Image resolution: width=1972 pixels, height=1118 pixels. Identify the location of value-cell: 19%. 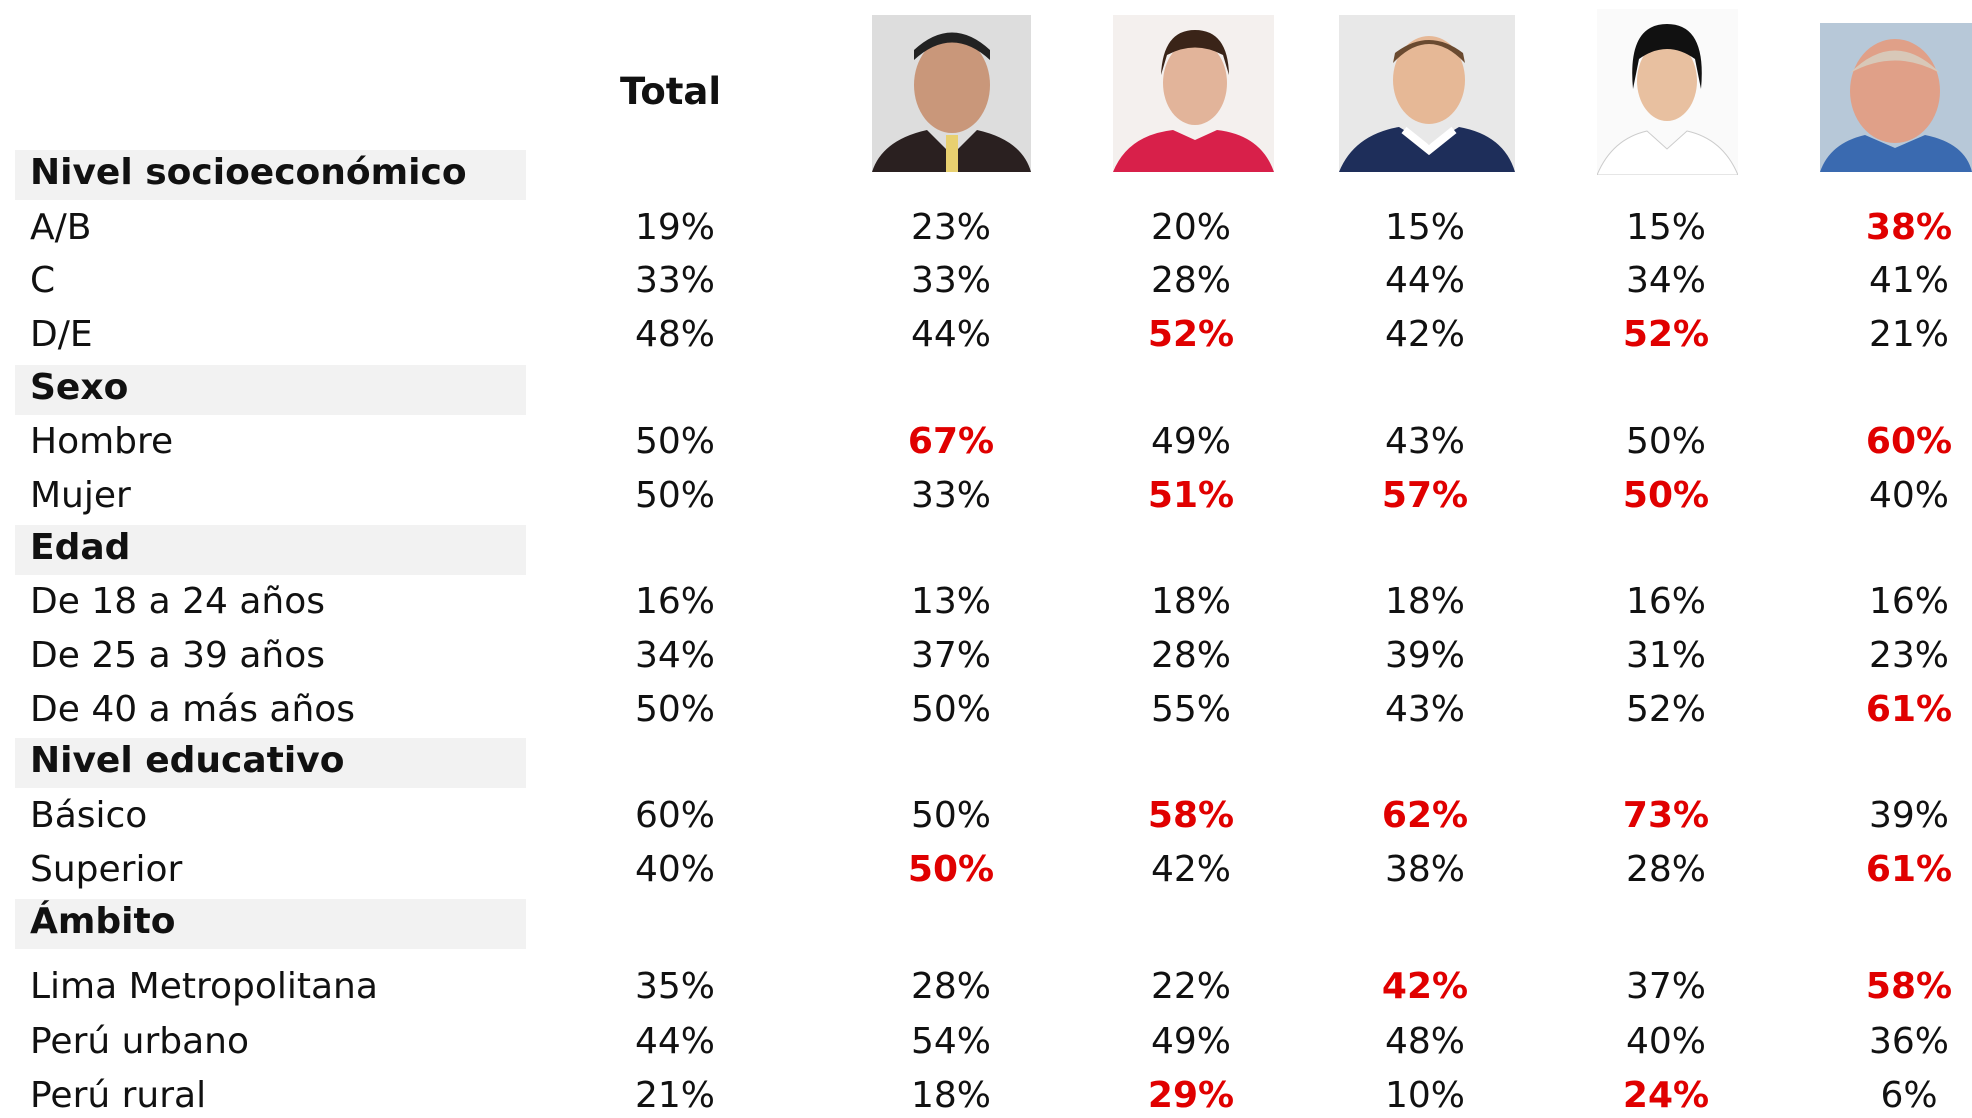
(675, 227).